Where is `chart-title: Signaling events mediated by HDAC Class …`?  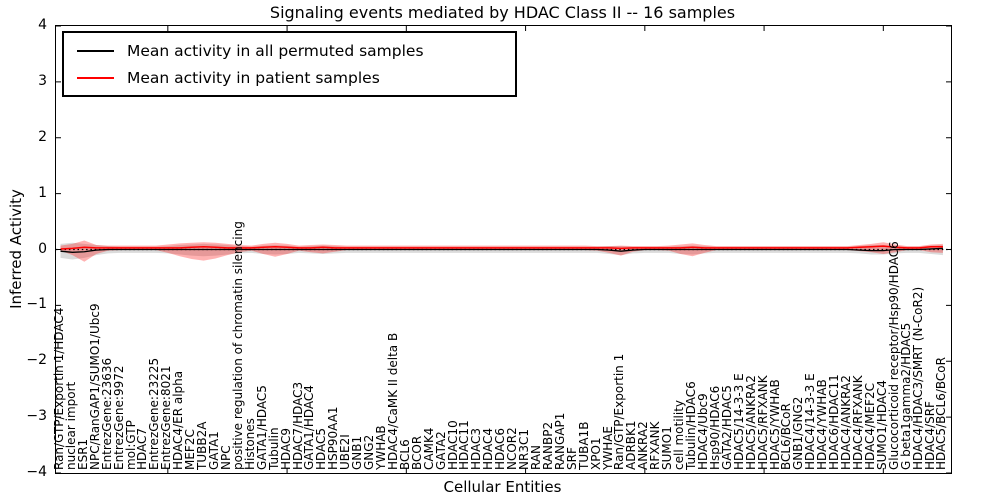
chart-title: Signaling events mediated by HDAC Class … is located at coordinates (502, 12).